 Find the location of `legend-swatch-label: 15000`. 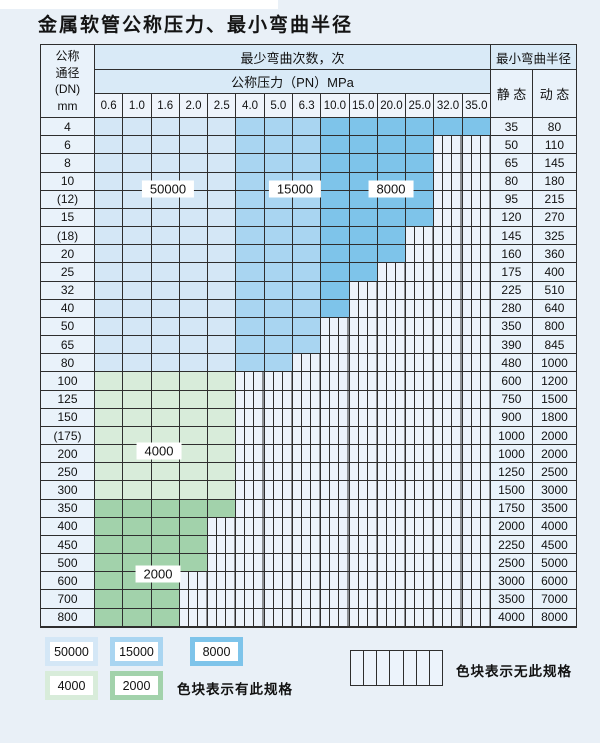

legend-swatch-label: 15000 is located at coordinates (136, 651).